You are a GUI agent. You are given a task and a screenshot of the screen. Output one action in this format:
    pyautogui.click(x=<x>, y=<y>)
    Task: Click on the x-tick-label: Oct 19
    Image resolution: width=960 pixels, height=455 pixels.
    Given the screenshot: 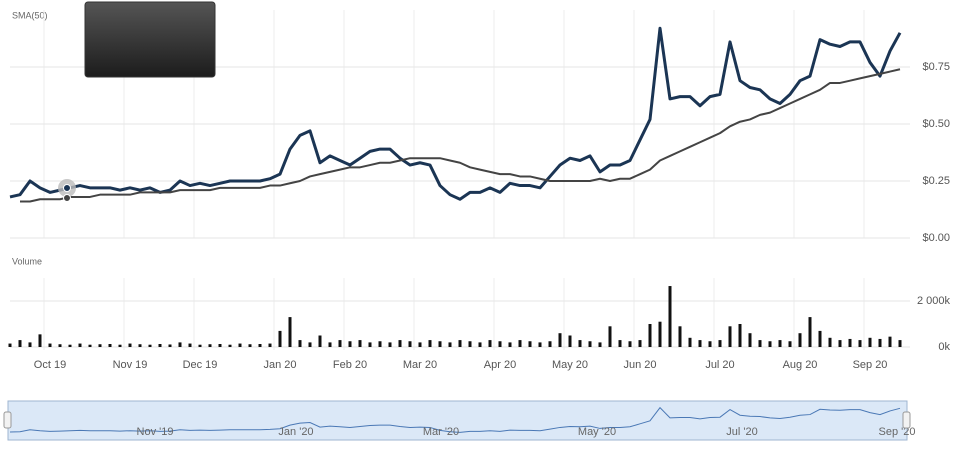 What is the action you would take?
    pyautogui.click(x=50, y=365)
    